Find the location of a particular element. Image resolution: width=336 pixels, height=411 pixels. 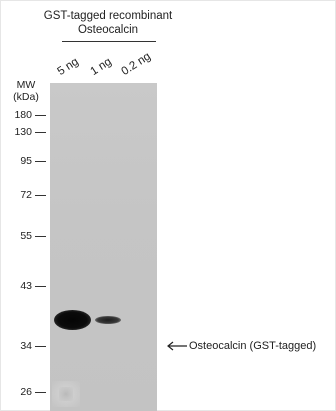

marker-label: 43 is located at coordinates (26, 286).